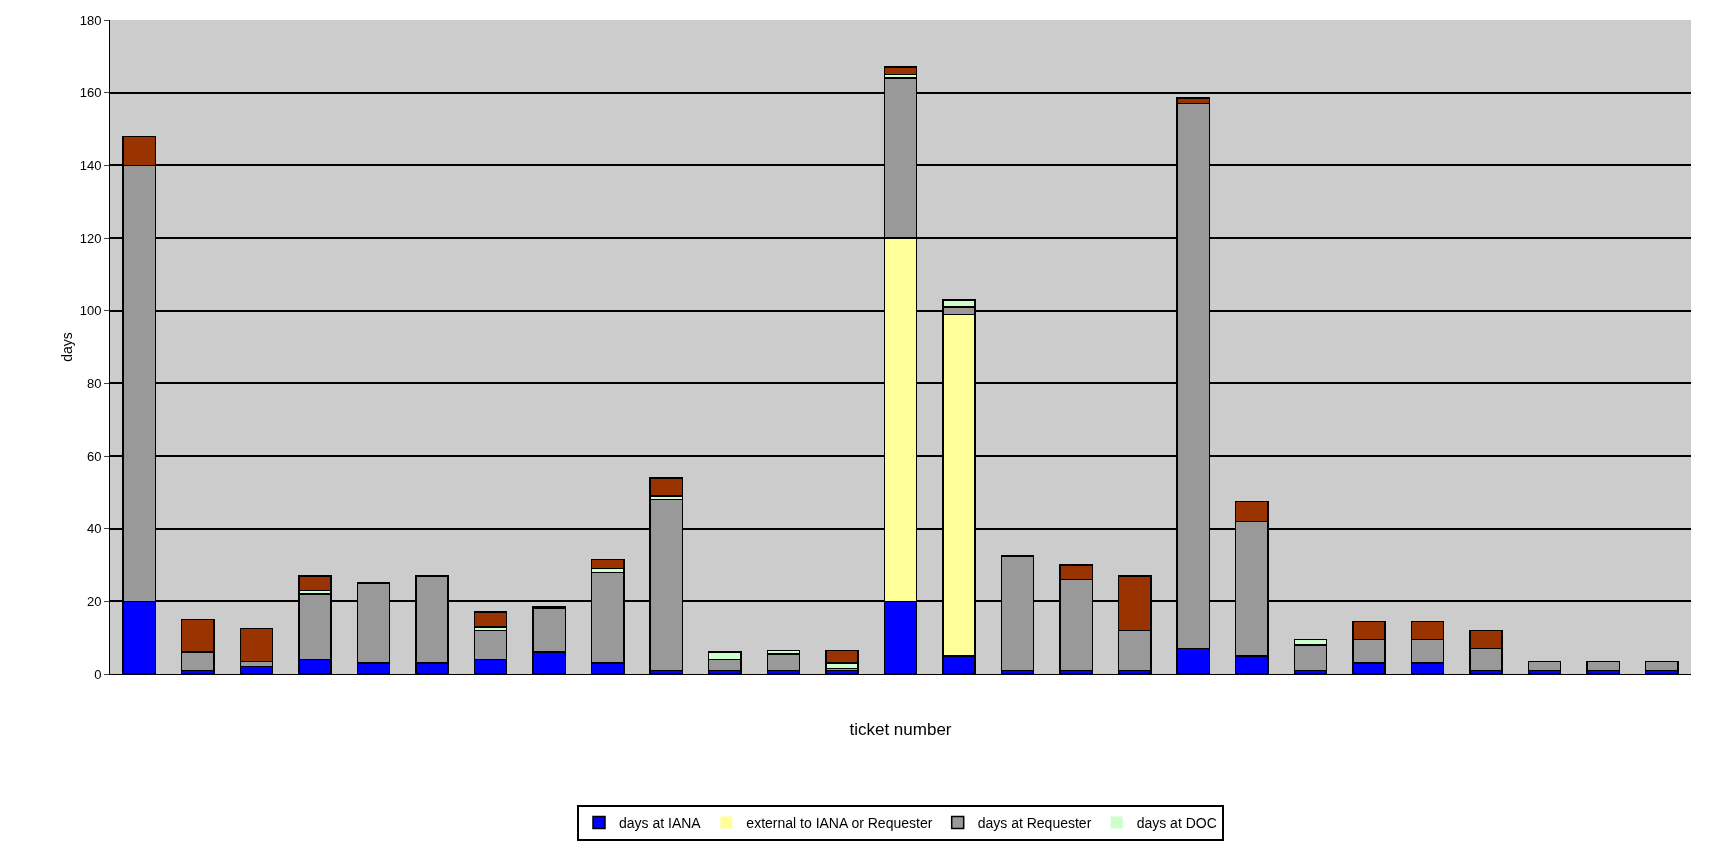 The width and height of the screenshot is (1721, 853). I want to click on y-tick-label: 160, so click(90, 93).